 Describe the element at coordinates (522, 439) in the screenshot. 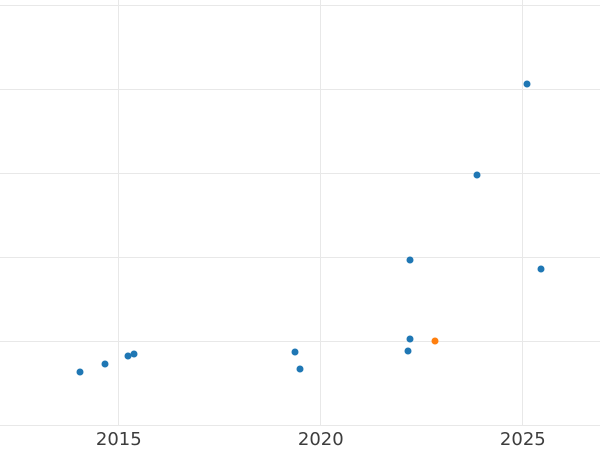

I see `x-tick-label-2025: 2025` at that location.